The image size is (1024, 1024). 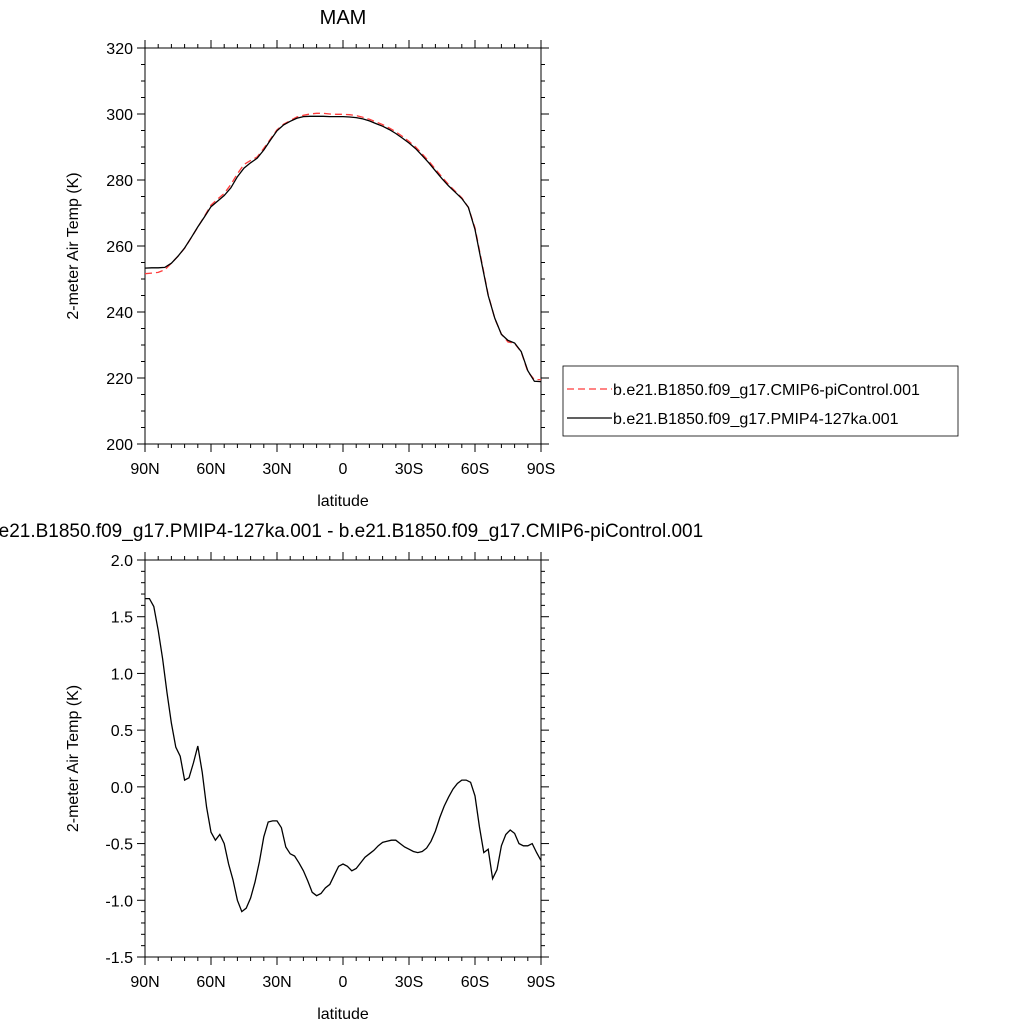 What do you see at coordinates (122, 674) in the screenshot?
I see `y-tick-label: 1.0` at bounding box center [122, 674].